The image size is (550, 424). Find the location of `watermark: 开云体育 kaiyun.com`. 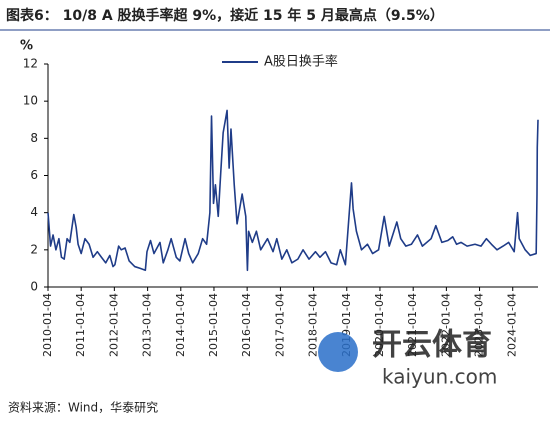

watermark: 开云体育 kaiyun.com is located at coordinates (407, 358).